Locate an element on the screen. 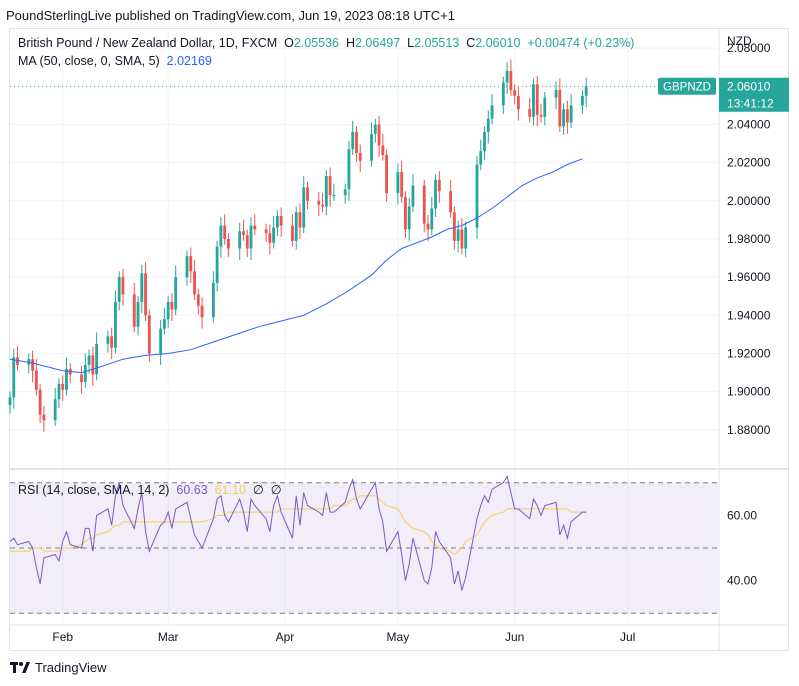  footer: TradingView is located at coordinates (58, 667).